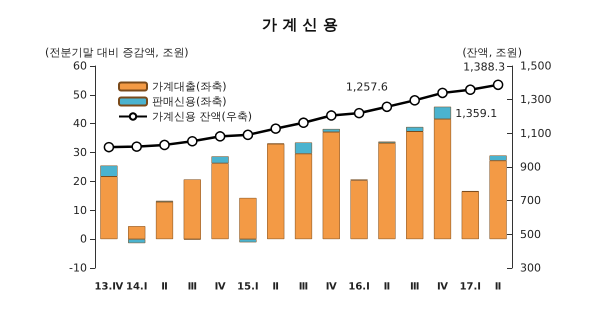 This screenshot has width=600, height=315. What do you see at coordinates (359, 287) in the screenshot?
I see `x-tick-label: 16.Ⅰ` at bounding box center [359, 287].